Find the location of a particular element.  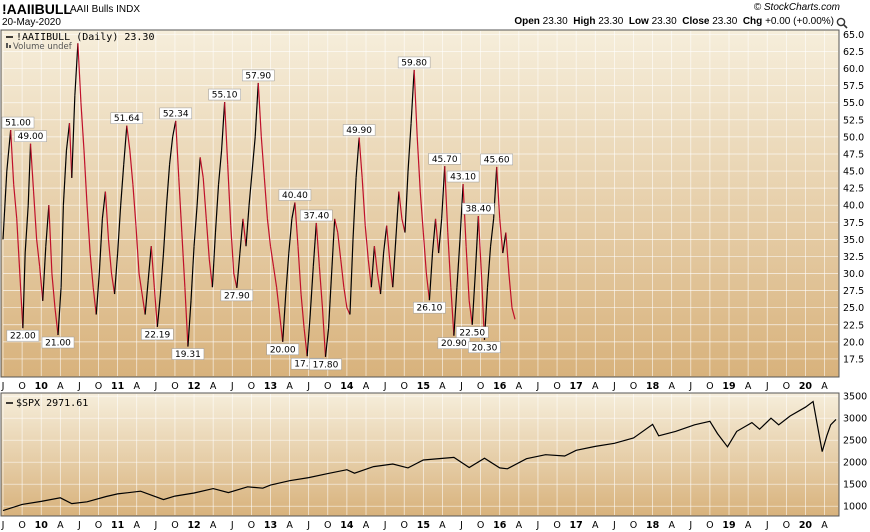

peak-label: 57.90 is located at coordinates (258, 76).